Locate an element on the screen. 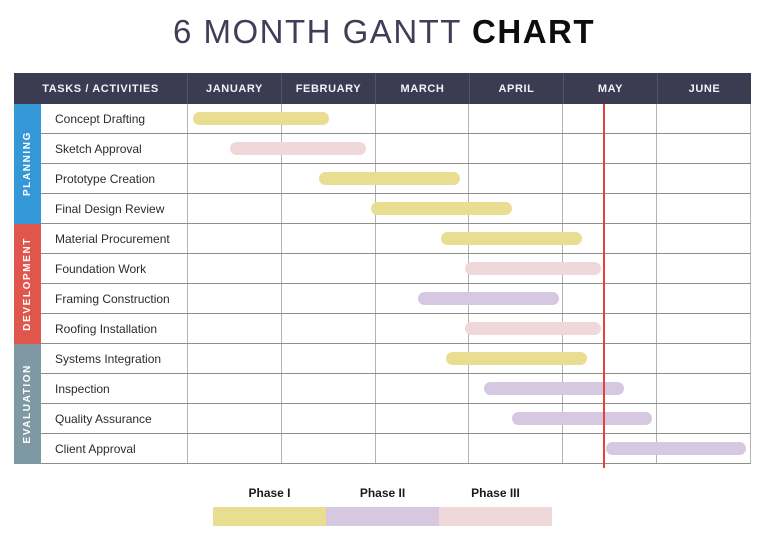 The width and height of the screenshot is (768, 544). page-title-regular: 6 MONTH GANTT is located at coordinates (322, 31).